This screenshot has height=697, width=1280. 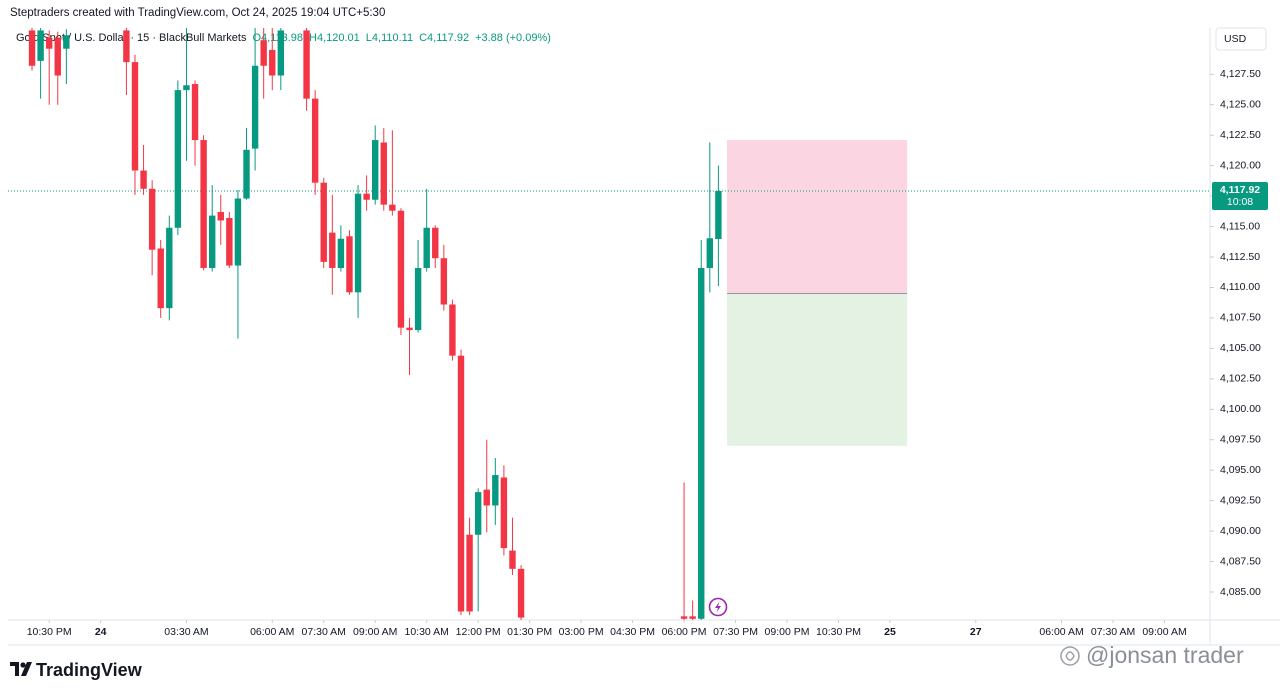 I want to click on ohlc-value: +3.88 (+0.09%), so click(x=513, y=38).